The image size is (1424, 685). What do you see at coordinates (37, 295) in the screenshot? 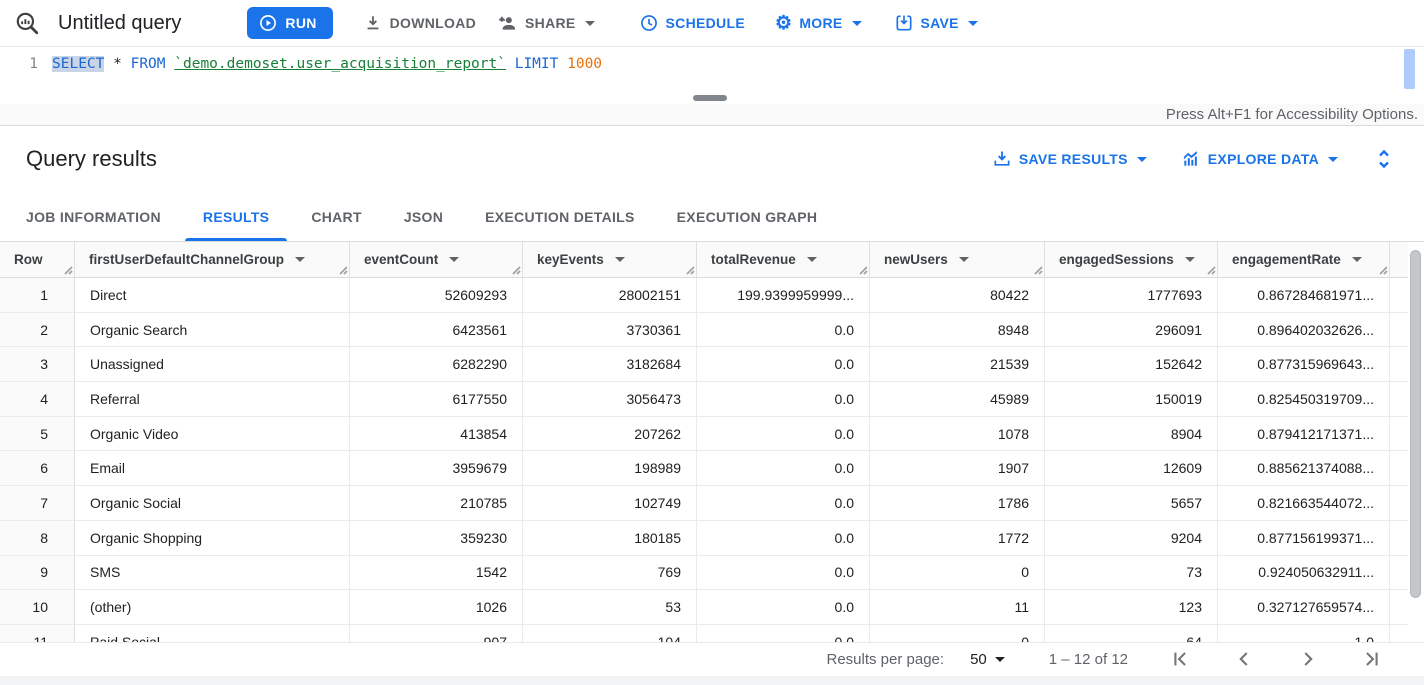
I see `row-number-cell: 1` at bounding box center [37, 295].